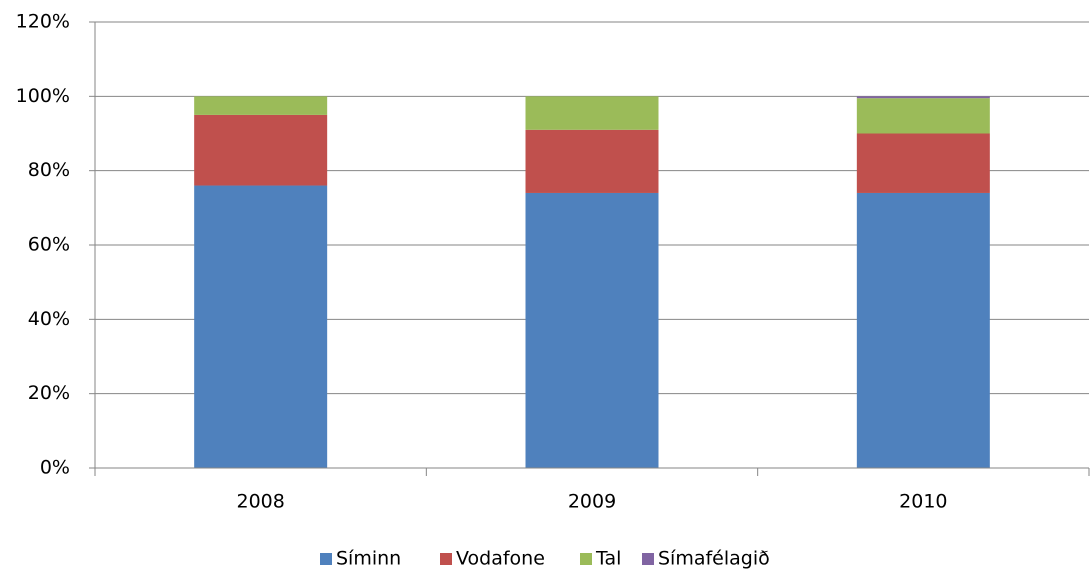 The image size is (1090, 572). What do you see at coordinates (368, 559) in the screenshot?
I see `legend-label: Síminn` at bounding box center [368, 559].